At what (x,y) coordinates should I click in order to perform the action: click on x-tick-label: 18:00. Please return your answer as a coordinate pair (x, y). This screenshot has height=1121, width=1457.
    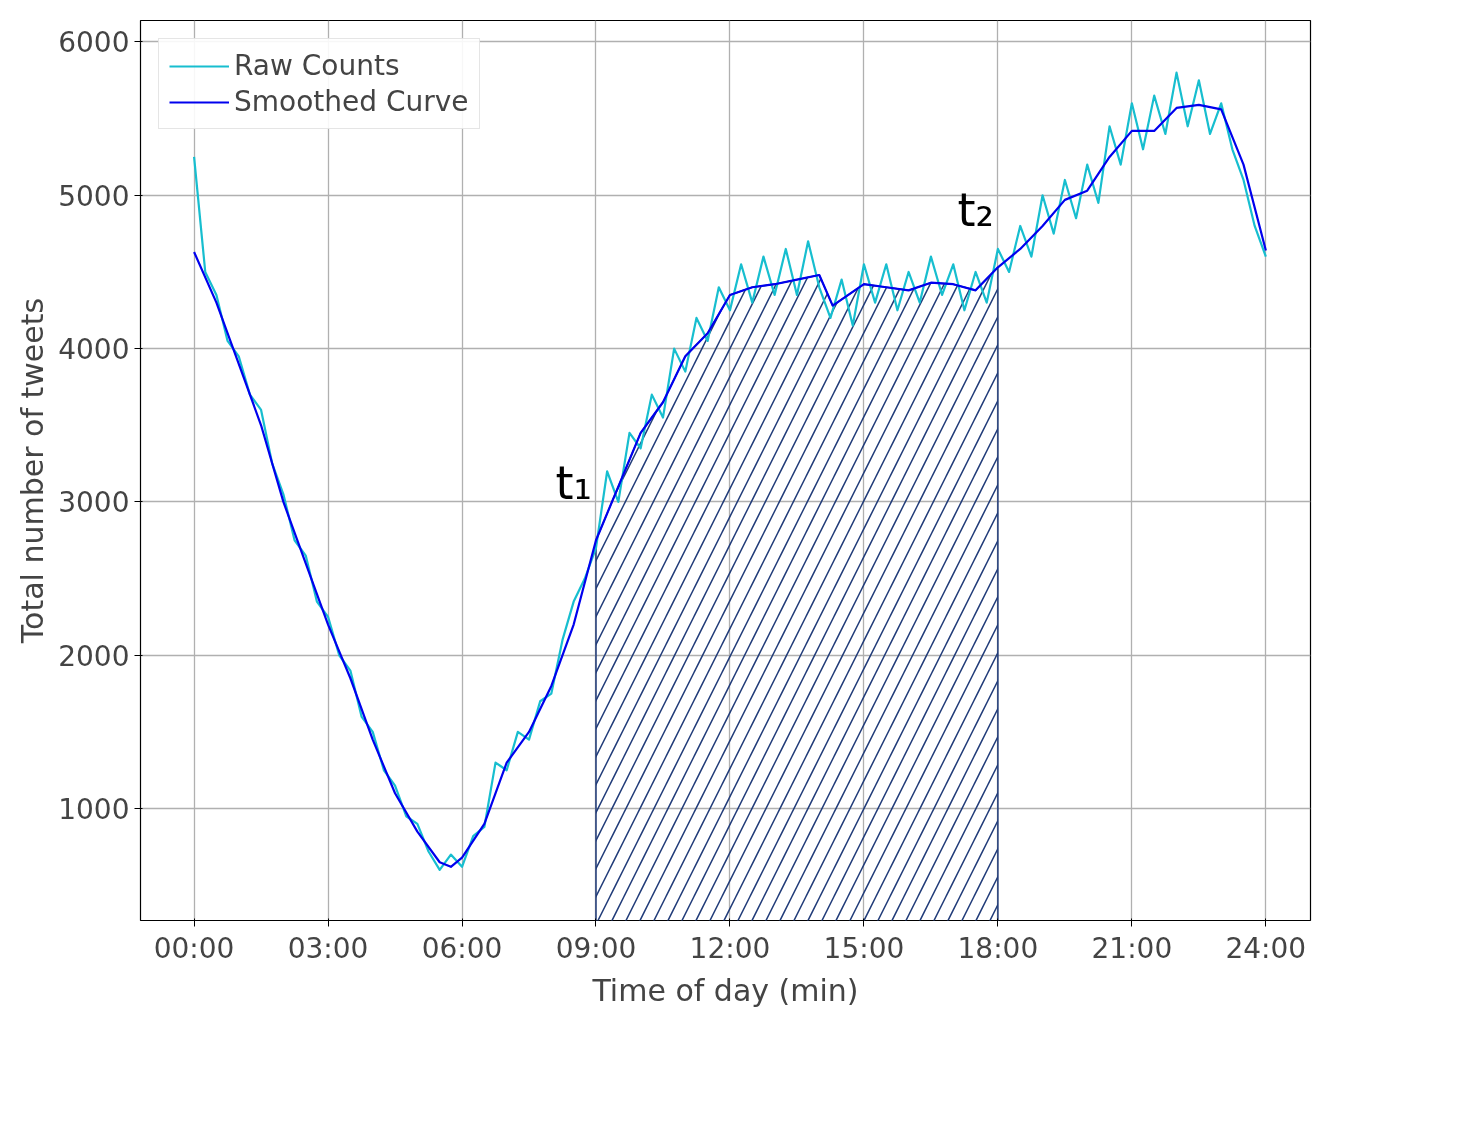
    Looking at the image, I should click on (998, 948).